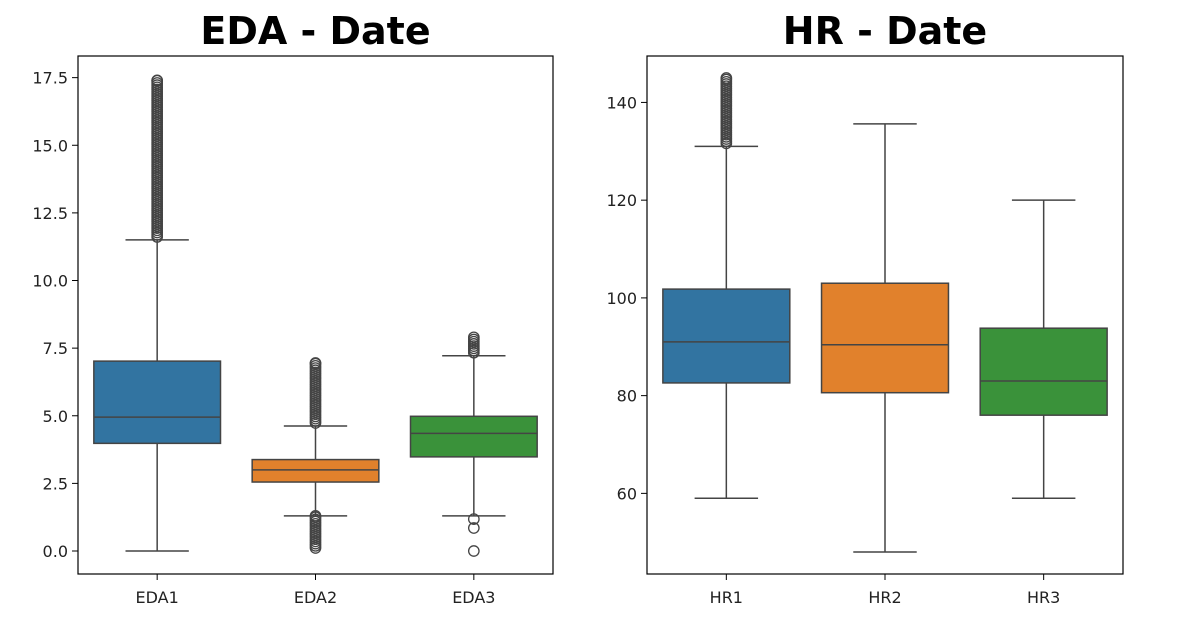  Describe the element at coordinates (55, 348) in the screenshot. I see `y-tick-label: 7.5` at that location.